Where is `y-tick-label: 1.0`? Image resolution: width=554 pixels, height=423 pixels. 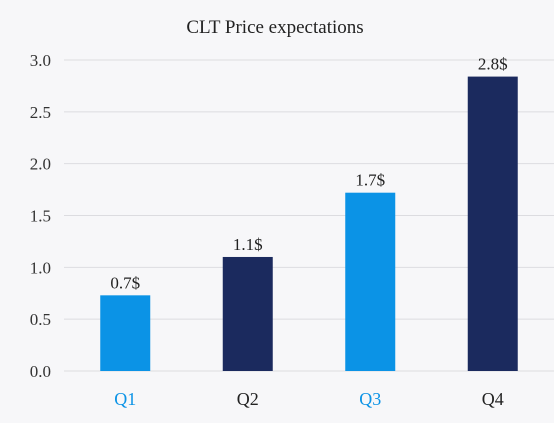
y-tick-label: 1.0 is located at coordinates (40, 267).